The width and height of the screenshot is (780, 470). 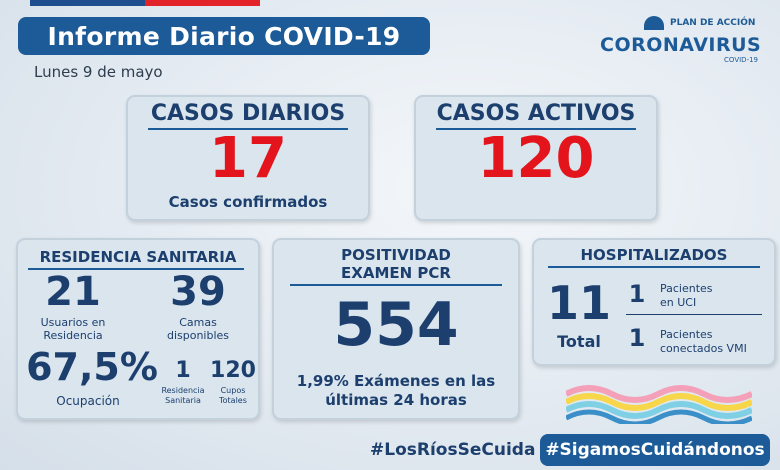 What do you see at coordinates (396, 273) in the screenshot?
I see `positividad-title-2: EXAMEN PCR` at bounding box center [396, 273].